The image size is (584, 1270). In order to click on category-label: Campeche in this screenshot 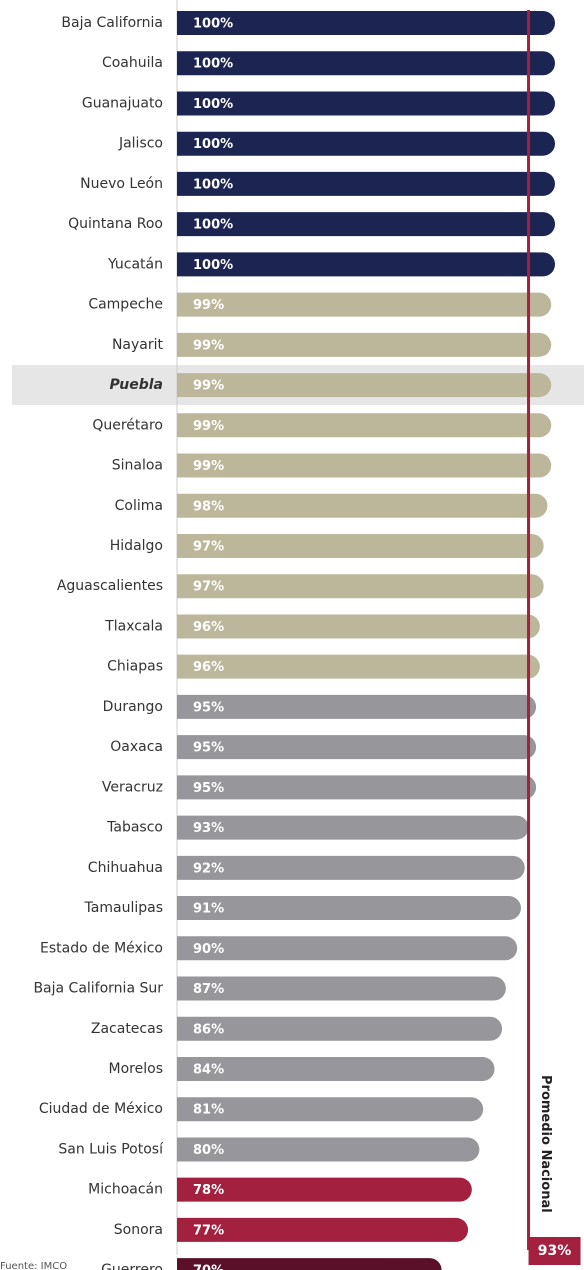, I will do `click(125, 305)`.